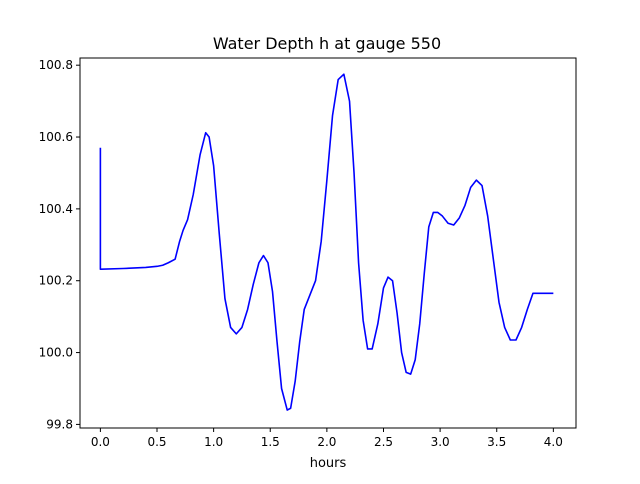  Describe the element at coordinates (270, 442) in the screenshot. I see `x-tick-label: 1.5` at that location.